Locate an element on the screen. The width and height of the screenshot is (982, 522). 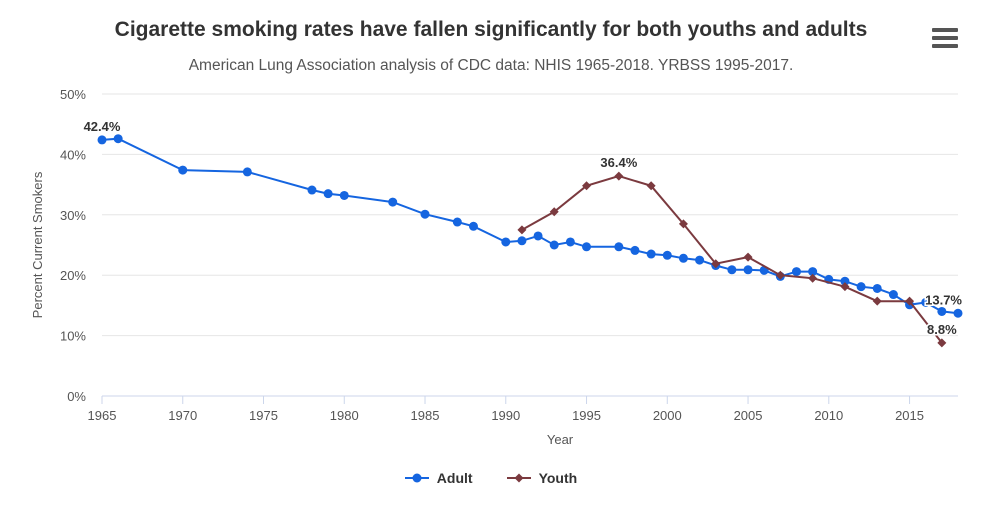
x-tick-label: 2005 is located at coordinates (748, 415).